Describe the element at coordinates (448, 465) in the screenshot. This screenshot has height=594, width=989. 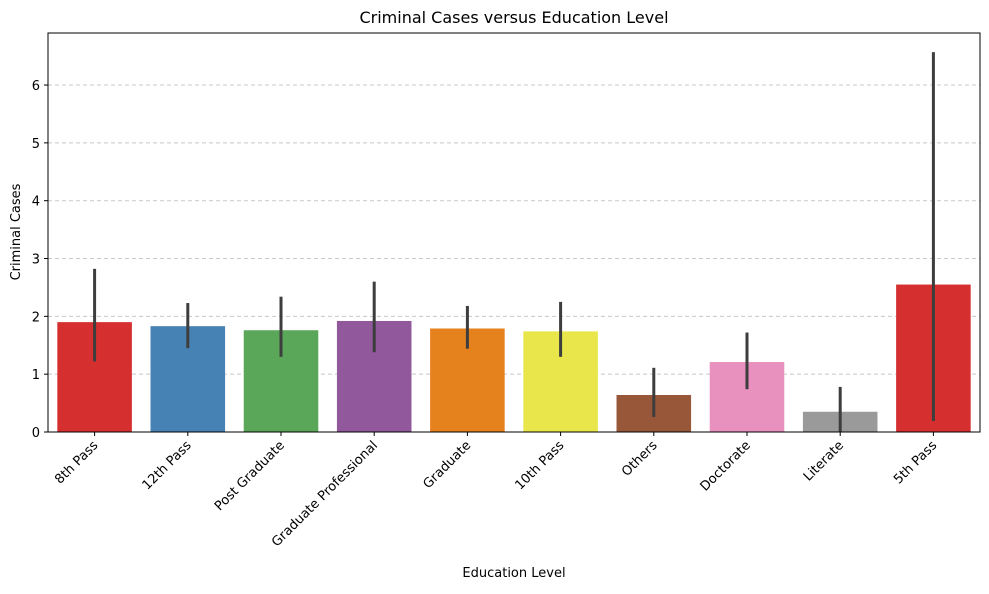
I see `x-tick-label: Graduate` at that location.